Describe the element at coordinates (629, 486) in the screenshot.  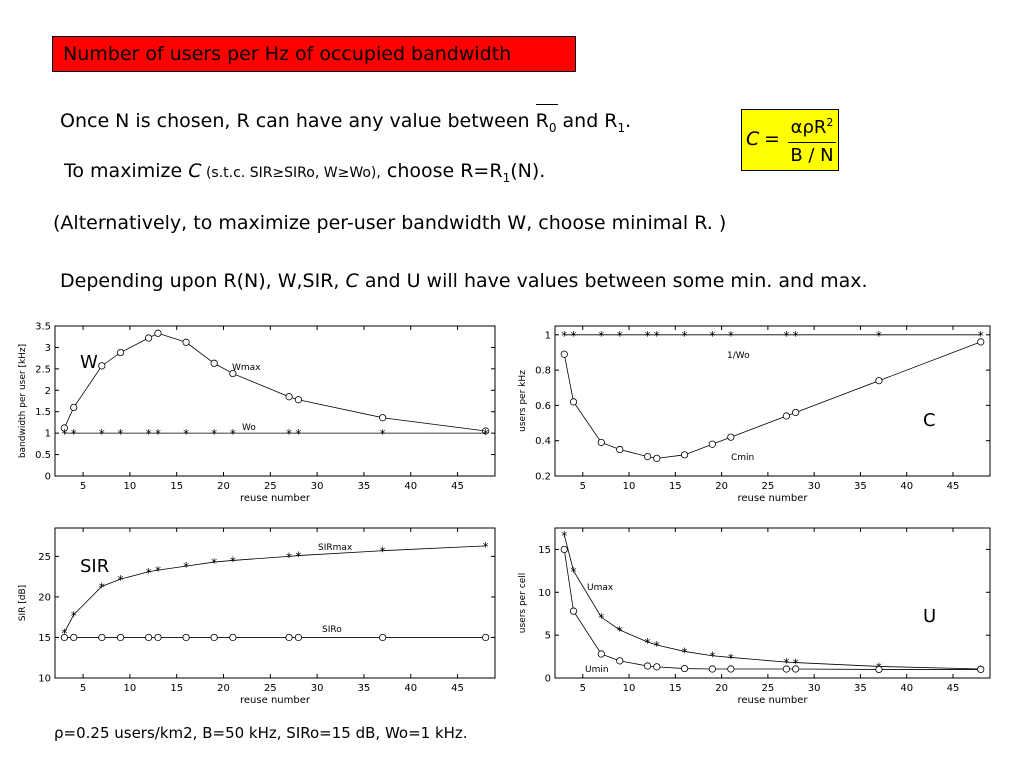
I see `x-tick-label: 10` at that location.